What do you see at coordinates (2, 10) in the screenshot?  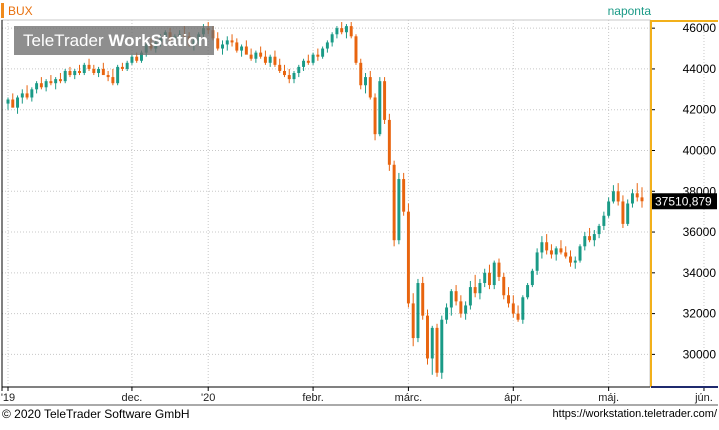 I see `instrument-color-marker` at bounding box center [2, 10].